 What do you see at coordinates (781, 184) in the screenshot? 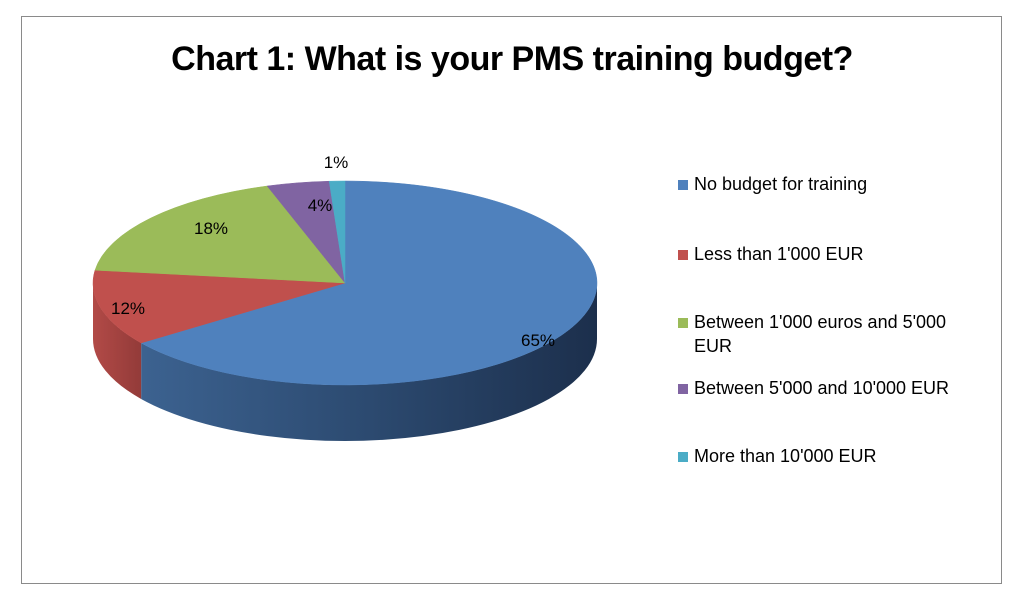
I see `legend-label: No budget for training` at bounding box center [781, 184].